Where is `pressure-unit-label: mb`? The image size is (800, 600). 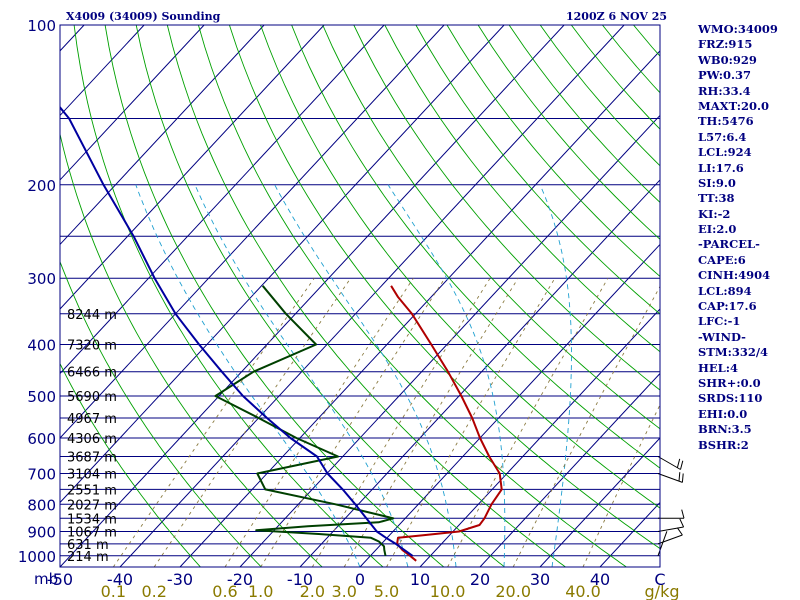 pressure-unit-label: mb is located at coordinates (46, 579).